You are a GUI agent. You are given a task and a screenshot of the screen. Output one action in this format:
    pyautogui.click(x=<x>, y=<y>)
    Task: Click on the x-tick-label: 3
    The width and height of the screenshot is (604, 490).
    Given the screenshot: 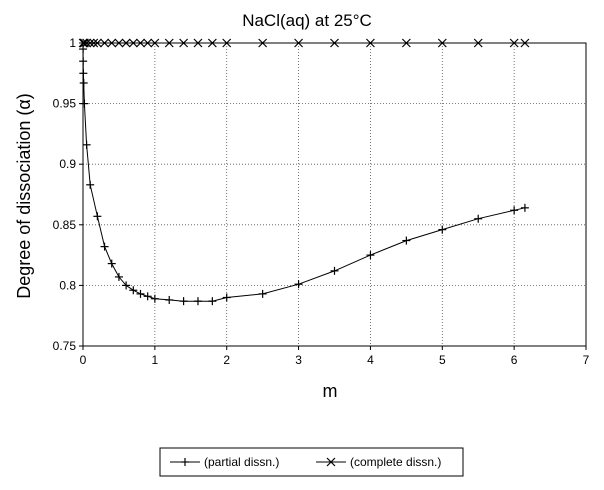 What is the action you would take?
    pyautogui.click(x=298, y=360)
    